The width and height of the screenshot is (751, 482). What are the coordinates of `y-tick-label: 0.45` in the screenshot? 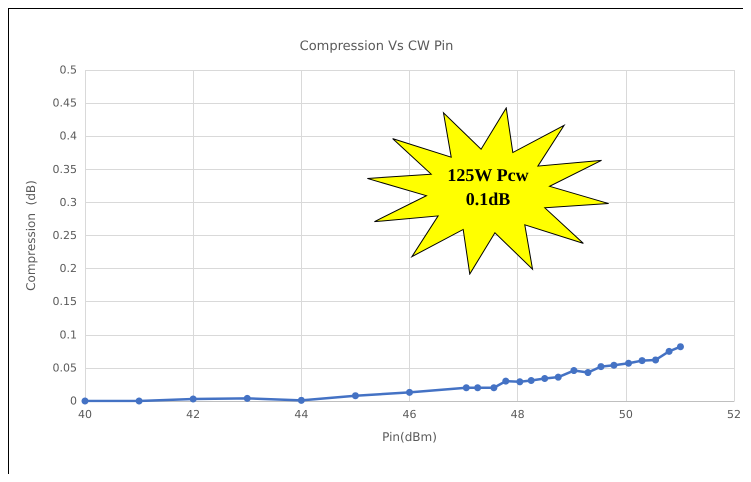 It's located at (64, 103).